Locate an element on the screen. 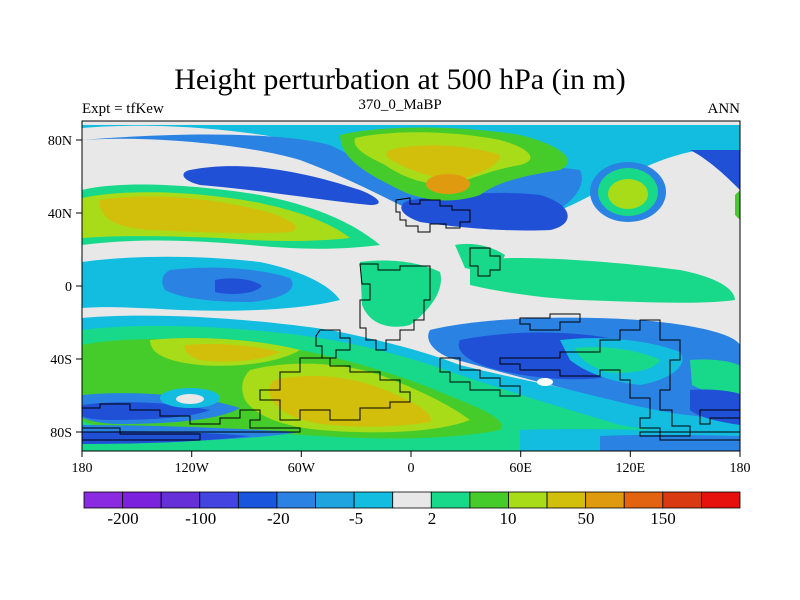  colorbar is located at coordinates (412, 500).